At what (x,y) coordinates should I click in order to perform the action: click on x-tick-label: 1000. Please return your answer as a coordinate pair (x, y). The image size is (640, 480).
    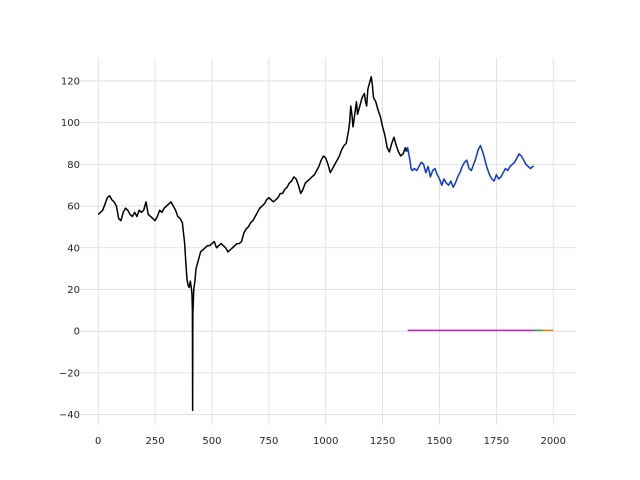
    Looking at the image, I should click on (325, 441).